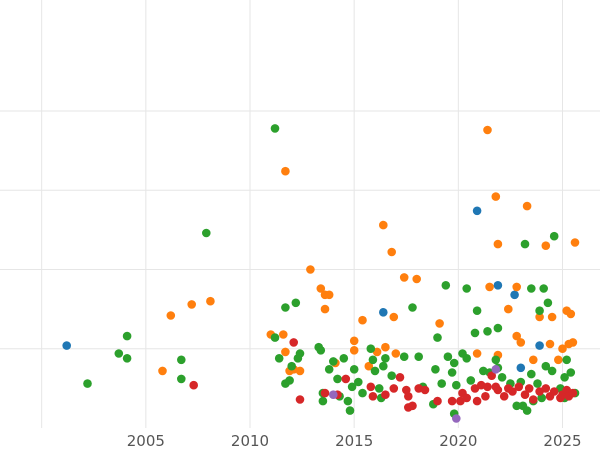 Image resolution: width=600 pixels, height=450 pixels. What do you see at coordinates (458, 441) in the screenshot?
I see `x-tick-label: 2020` at bounding box center [458, 441].